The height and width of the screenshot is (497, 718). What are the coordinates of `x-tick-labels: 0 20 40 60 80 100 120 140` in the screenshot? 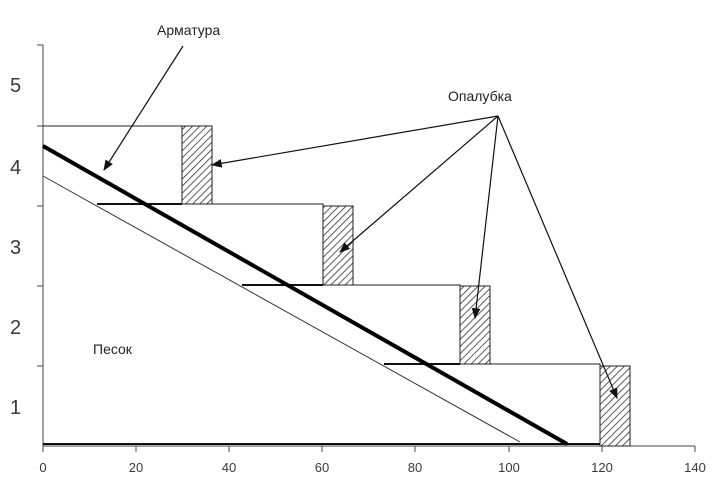 It's located at (372, 467).